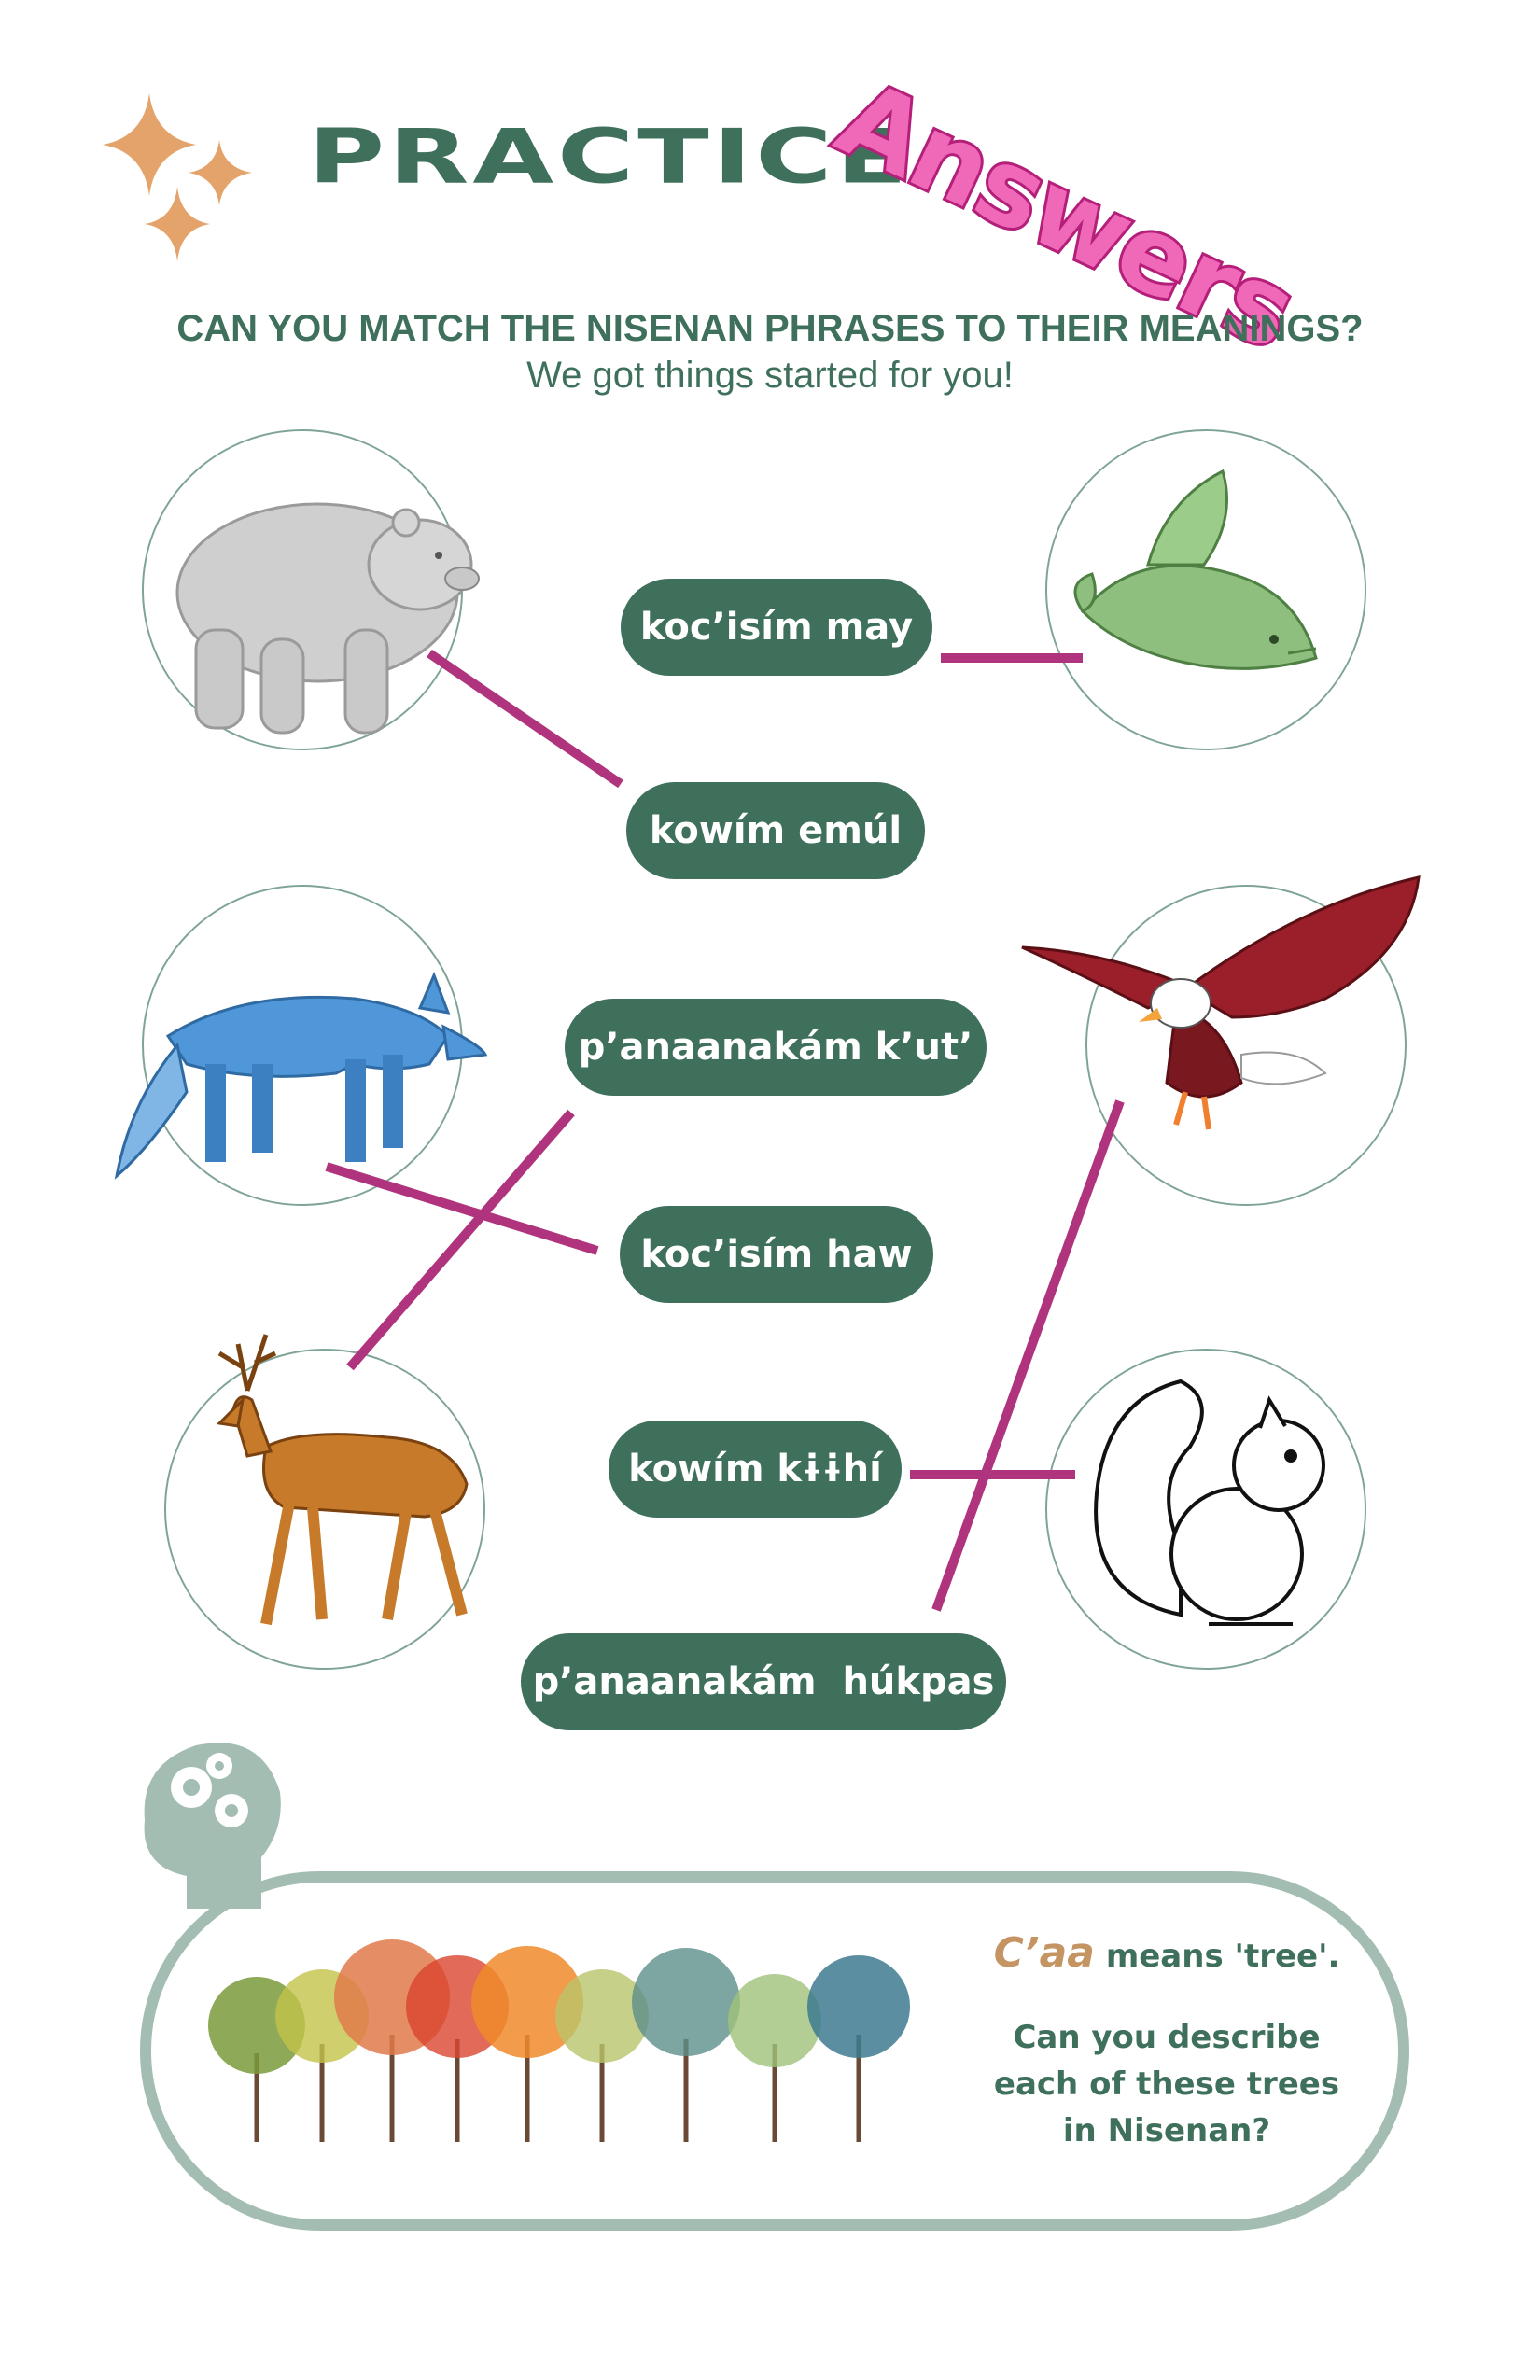 The image size is (1540, 2380). I want to click on phrase-pill-2: kowím emúl, so click(775, 830).